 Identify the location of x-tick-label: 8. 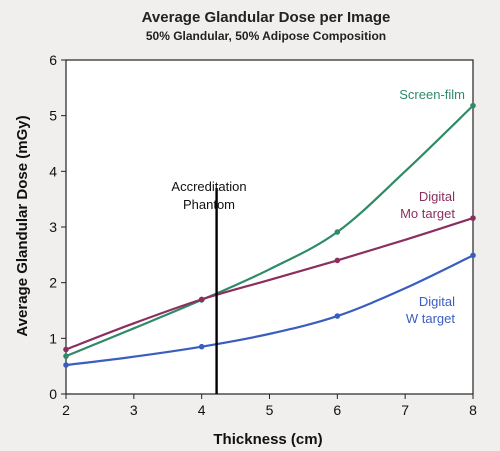
(473, 410).